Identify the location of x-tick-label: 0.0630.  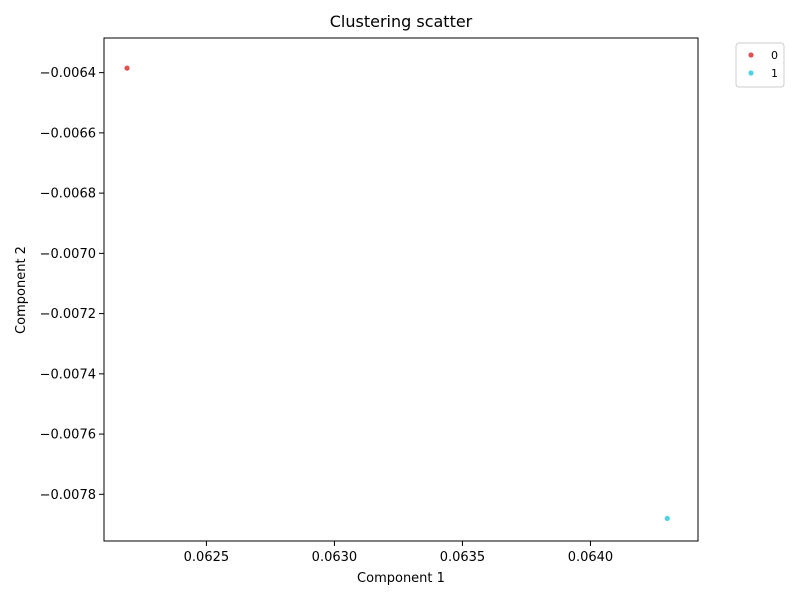
(335, 557).